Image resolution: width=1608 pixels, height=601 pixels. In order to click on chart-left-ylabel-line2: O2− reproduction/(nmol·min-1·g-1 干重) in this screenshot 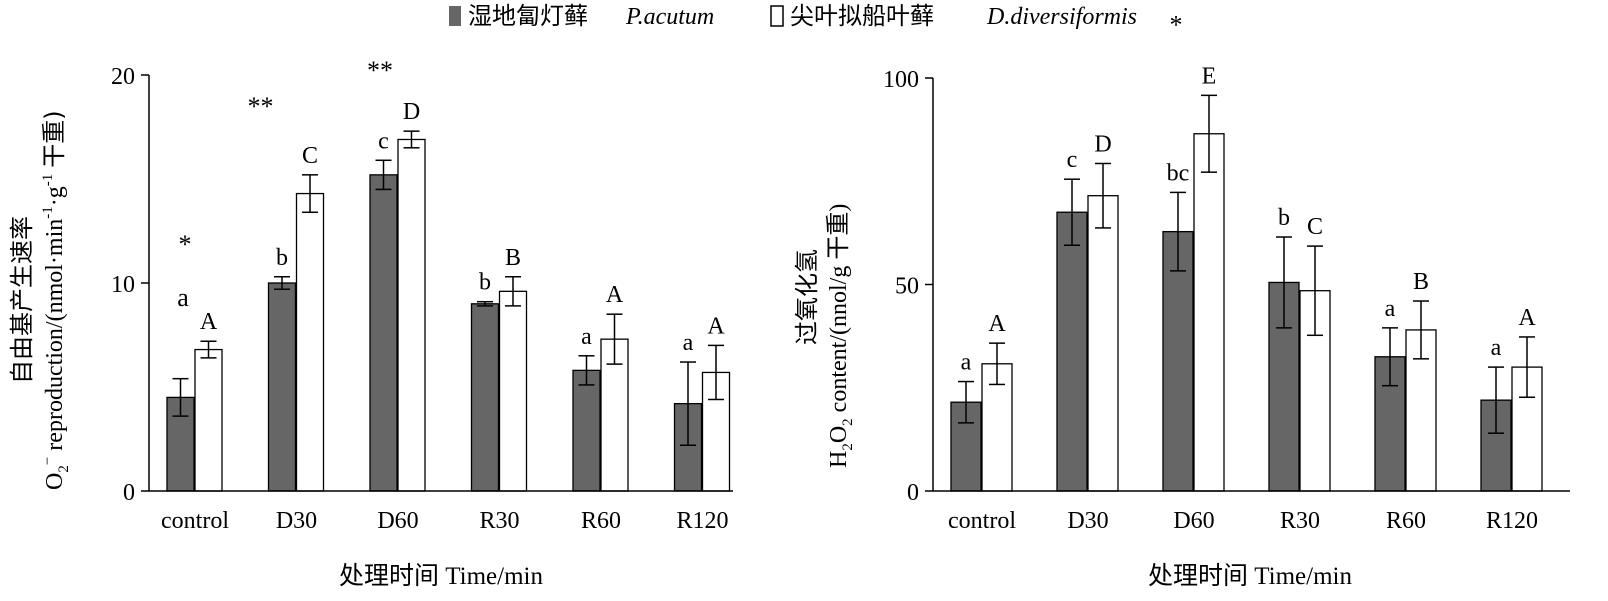, I will do `click(56, 300)`.